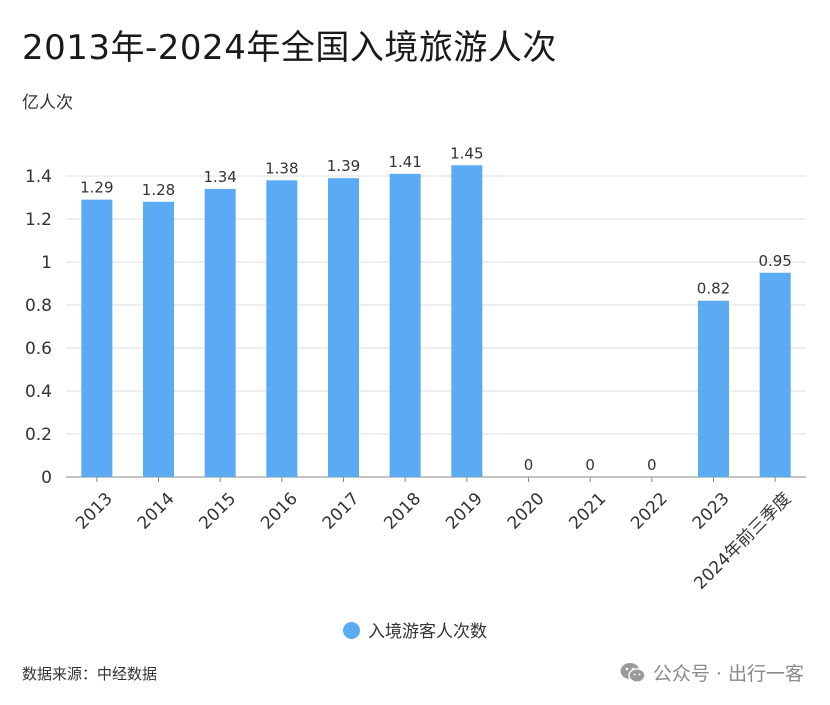 Image resolution: width=830 pixels, height=705 pixels. Describe the element at coordinates (711, 511) in the screenshot. I see `x-tick-label: 2023` at that location.